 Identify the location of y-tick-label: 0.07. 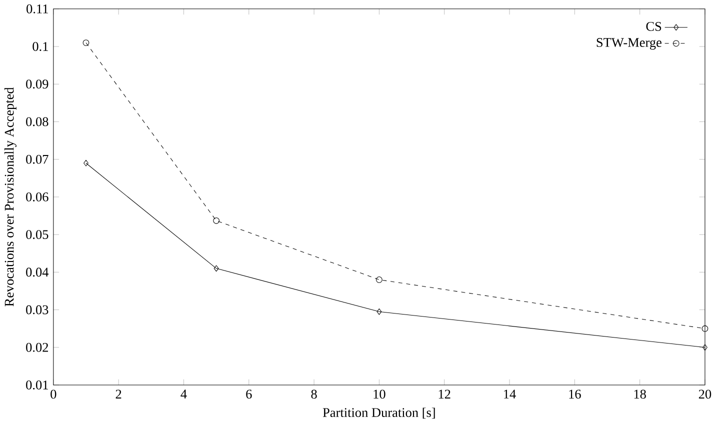
(37, 159).